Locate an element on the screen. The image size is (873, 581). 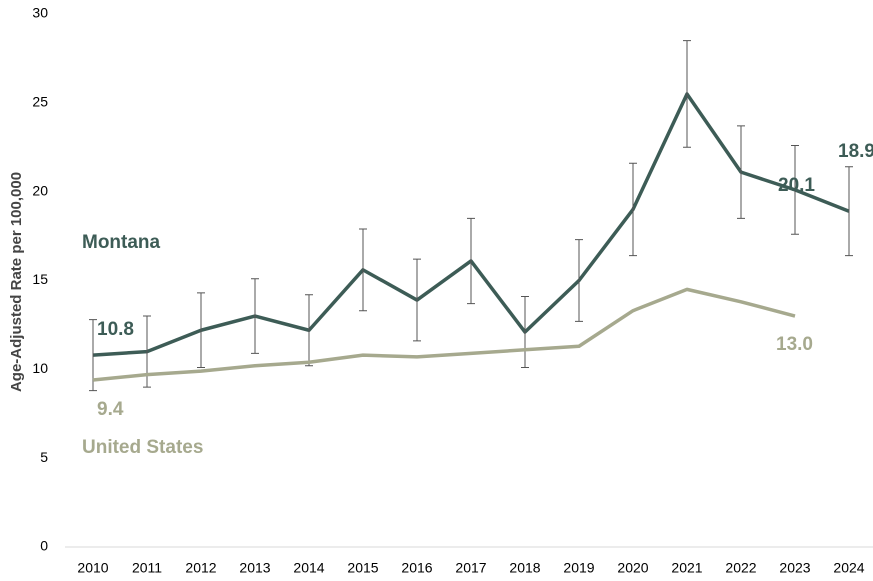
x-tick-label: 2015 is located at coordinates (362, 568).